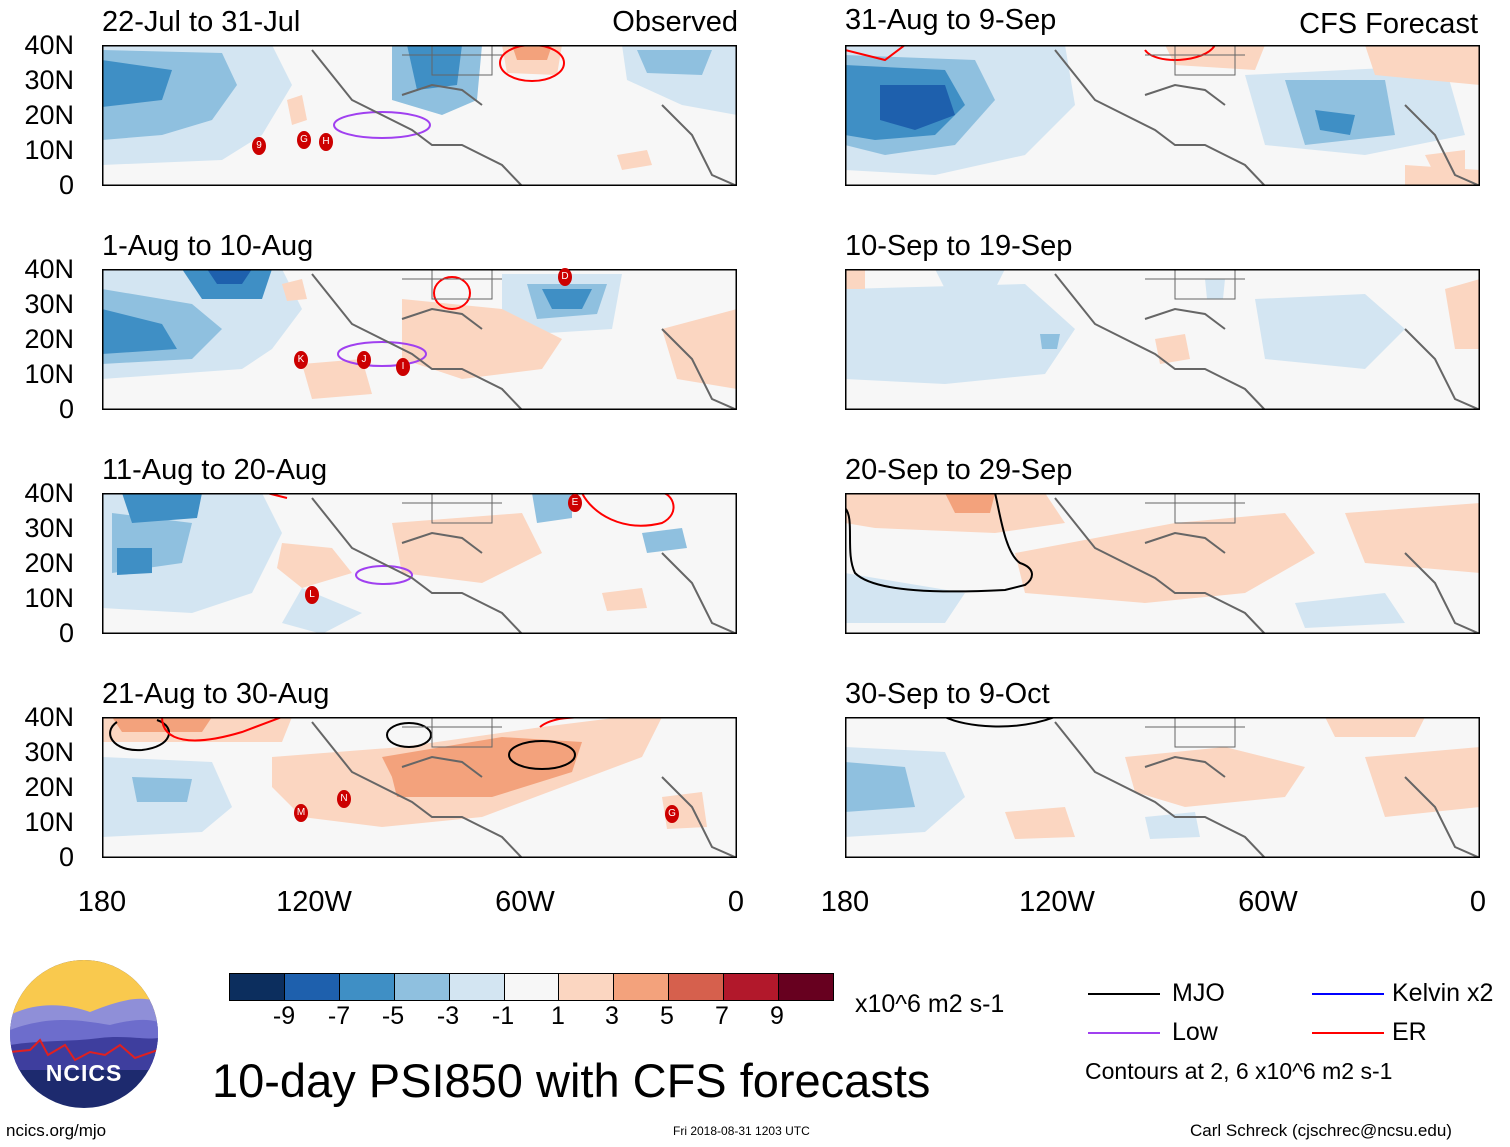 Image resolution: width=1510 pixels, height=1147 pixels. I want to click on storm-marker-obs4-c: G, so click(672, 814).